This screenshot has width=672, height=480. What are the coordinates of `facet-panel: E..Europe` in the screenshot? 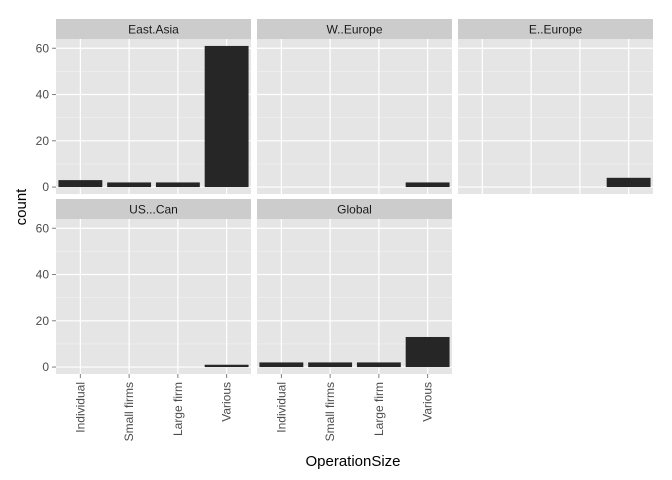 It's located at (555, 106).